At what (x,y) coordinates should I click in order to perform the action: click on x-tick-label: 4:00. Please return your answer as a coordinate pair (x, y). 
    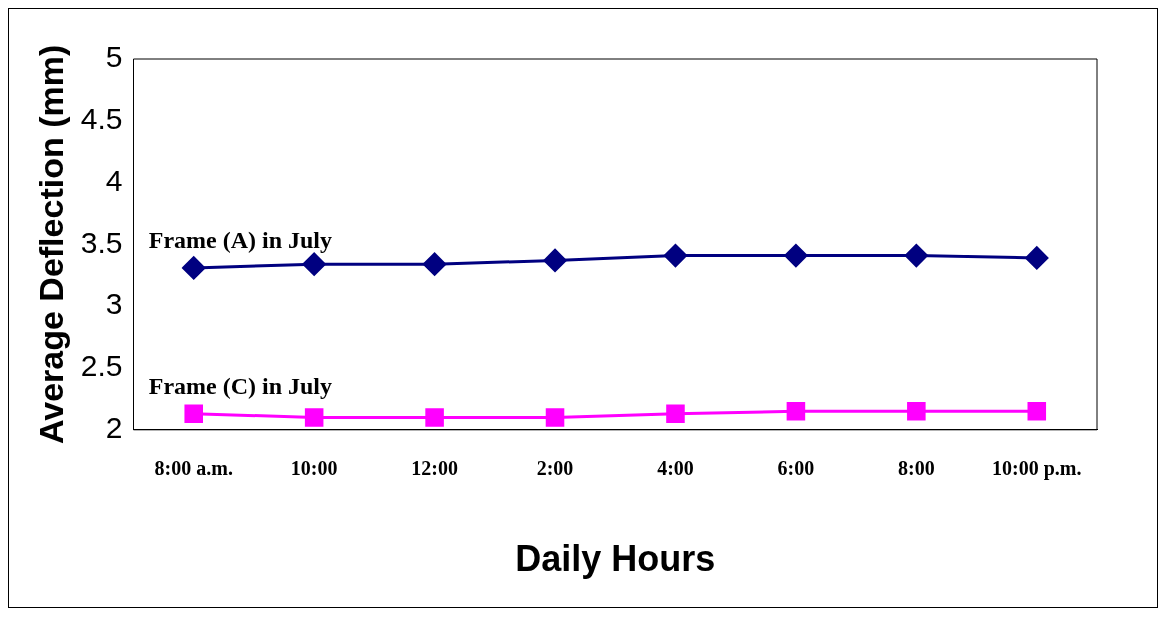
    Looking at the image, I should click on (675, 467).